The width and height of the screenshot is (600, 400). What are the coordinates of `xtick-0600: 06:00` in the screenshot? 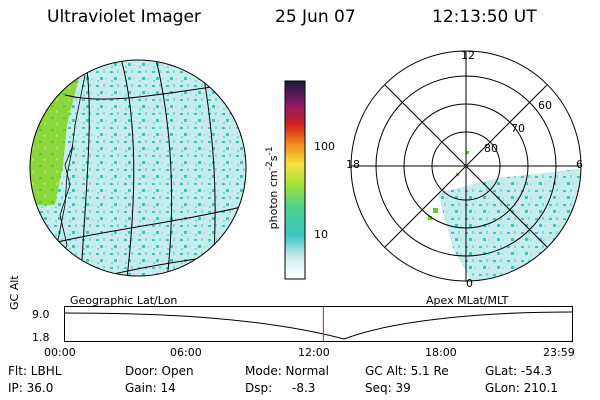 It's located at (186, 352).